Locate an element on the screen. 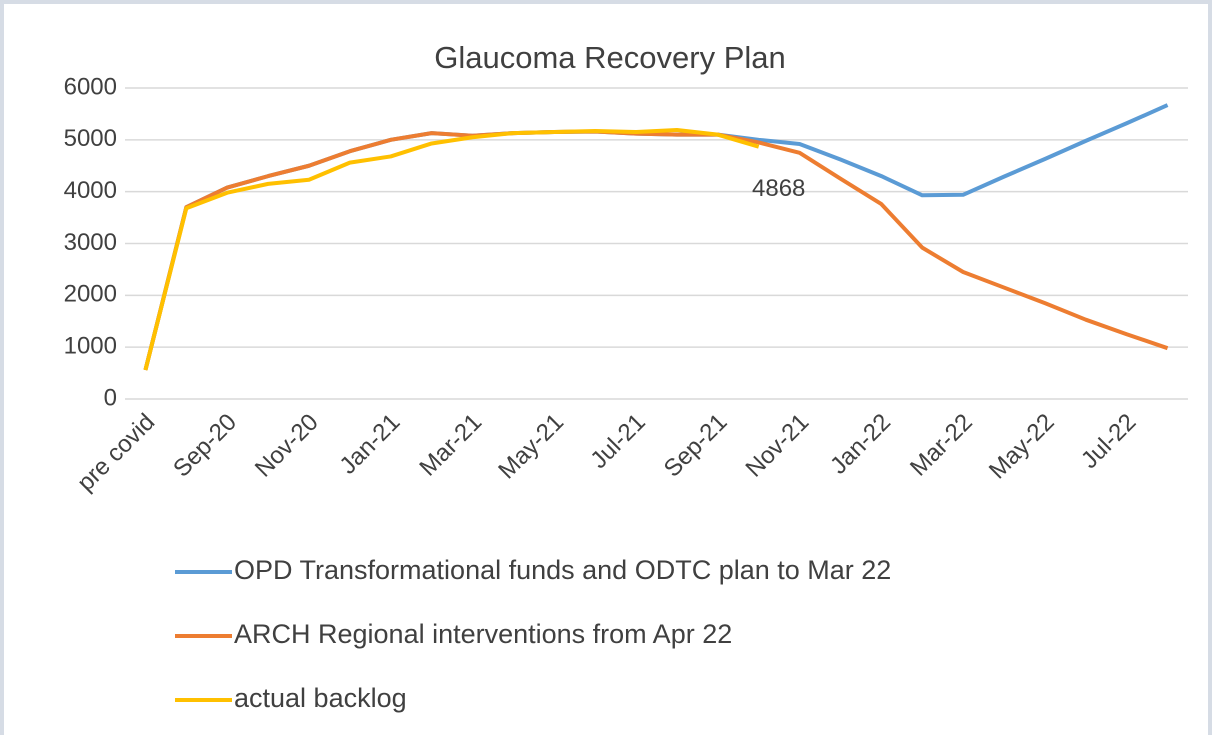  y-tick-label: 3000 is located at coordinates (90, 242).